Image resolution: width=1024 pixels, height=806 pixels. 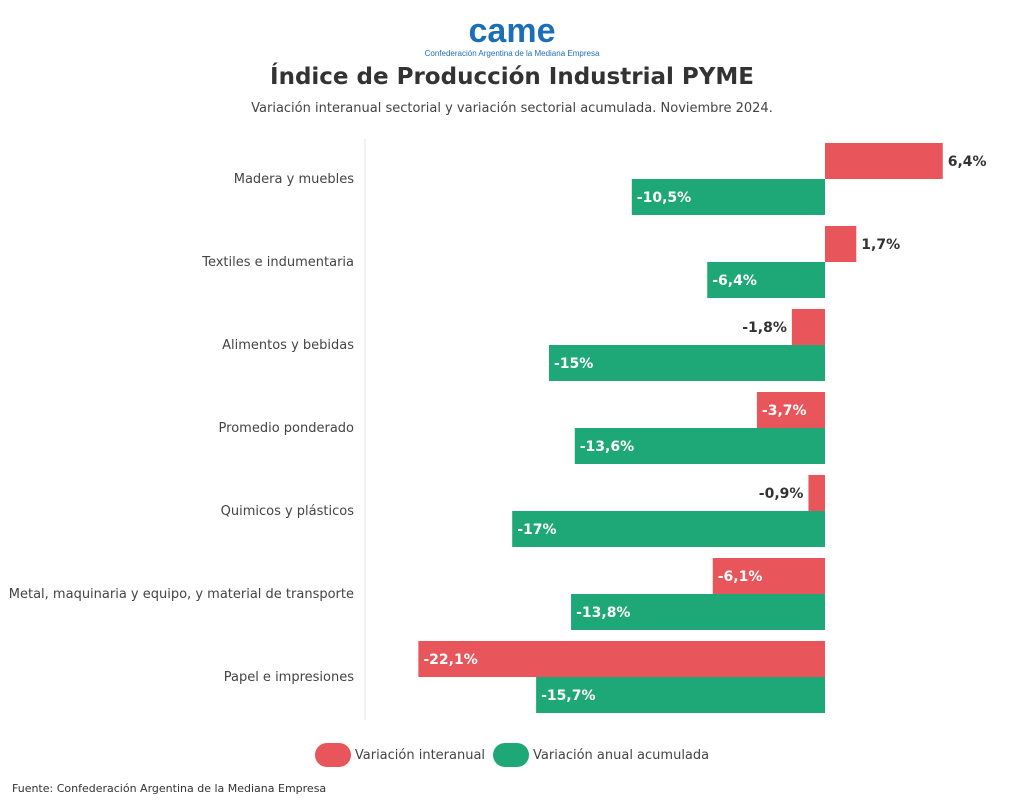 I want to click on data-label: 6,4%, so click(x=967, y=162).